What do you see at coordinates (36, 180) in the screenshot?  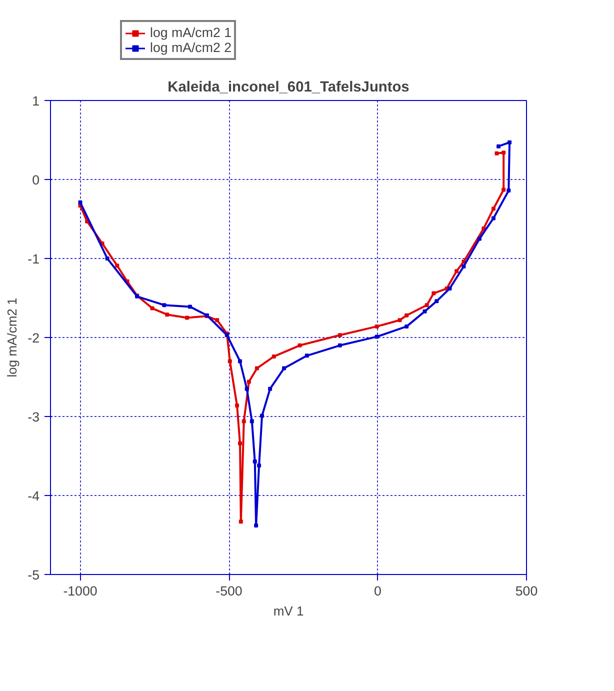 I see `y-tick-label: 0` at bounding box center [36, 180].